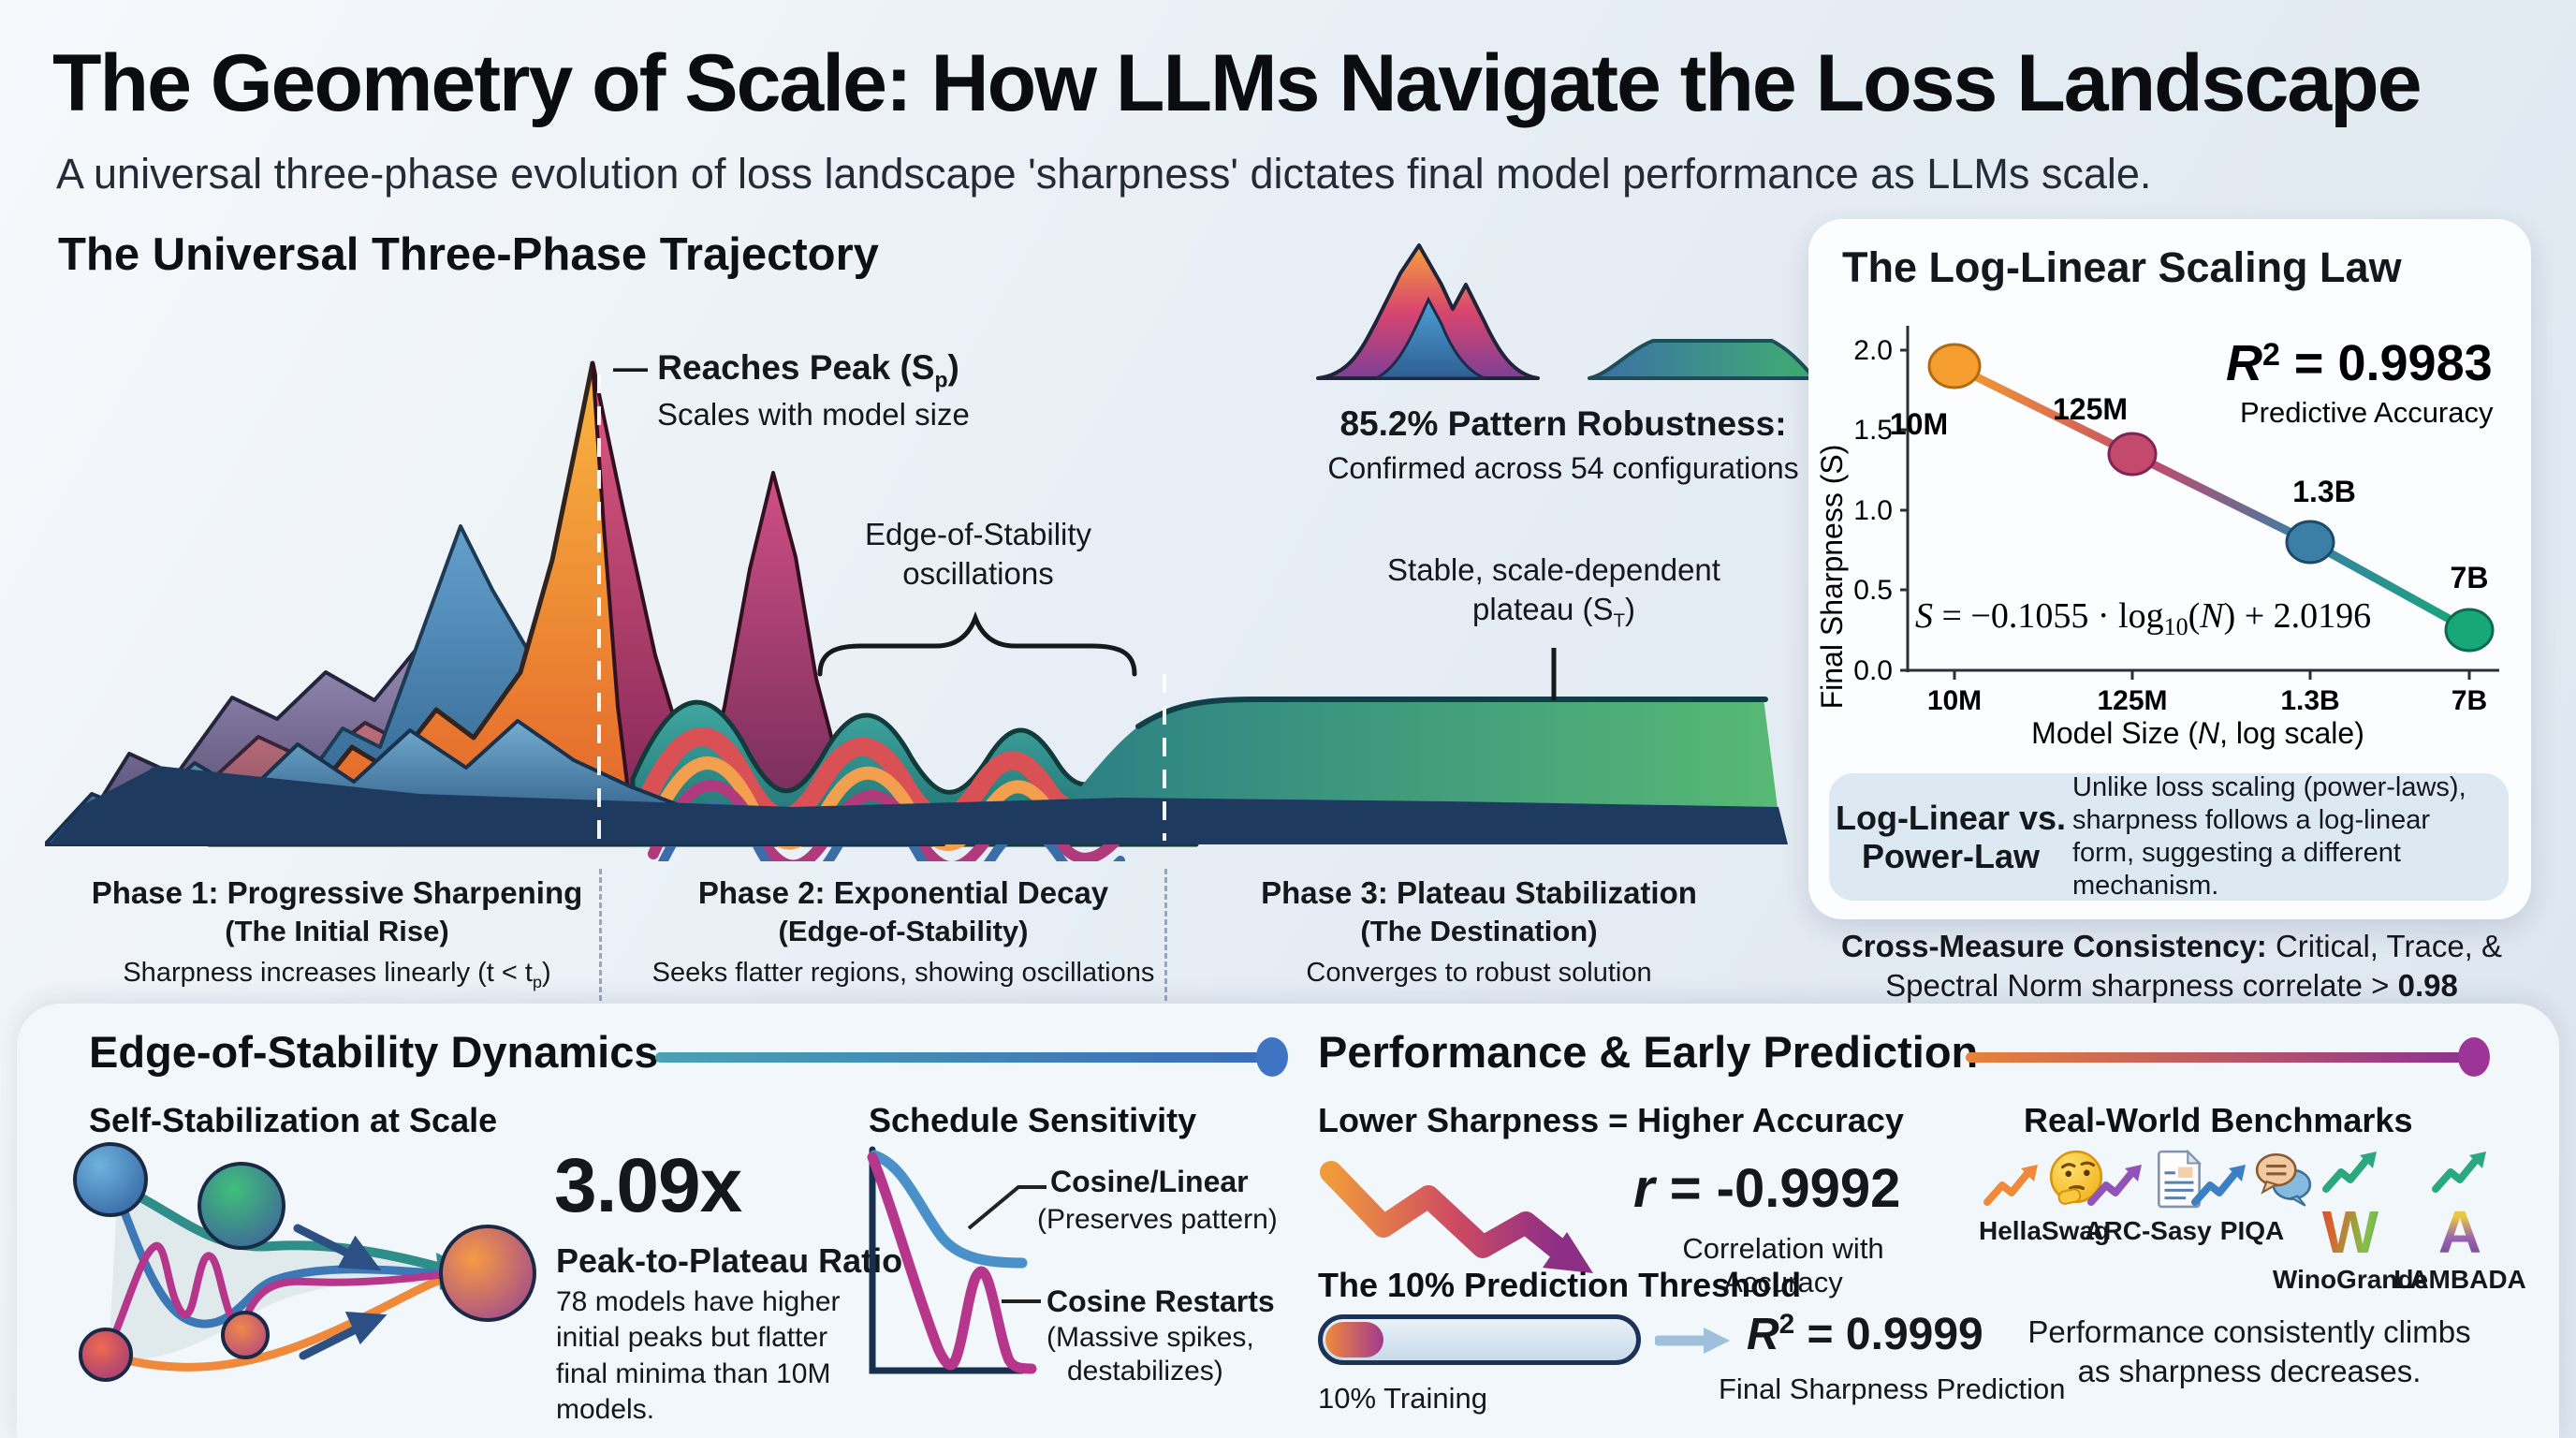 The image size is (2576, 1438). What do you see at coordinates (1553, 612) in the screenshot?
I see `plateau-label-line2: plateau (ST)` at bounding box center [1553, 612].